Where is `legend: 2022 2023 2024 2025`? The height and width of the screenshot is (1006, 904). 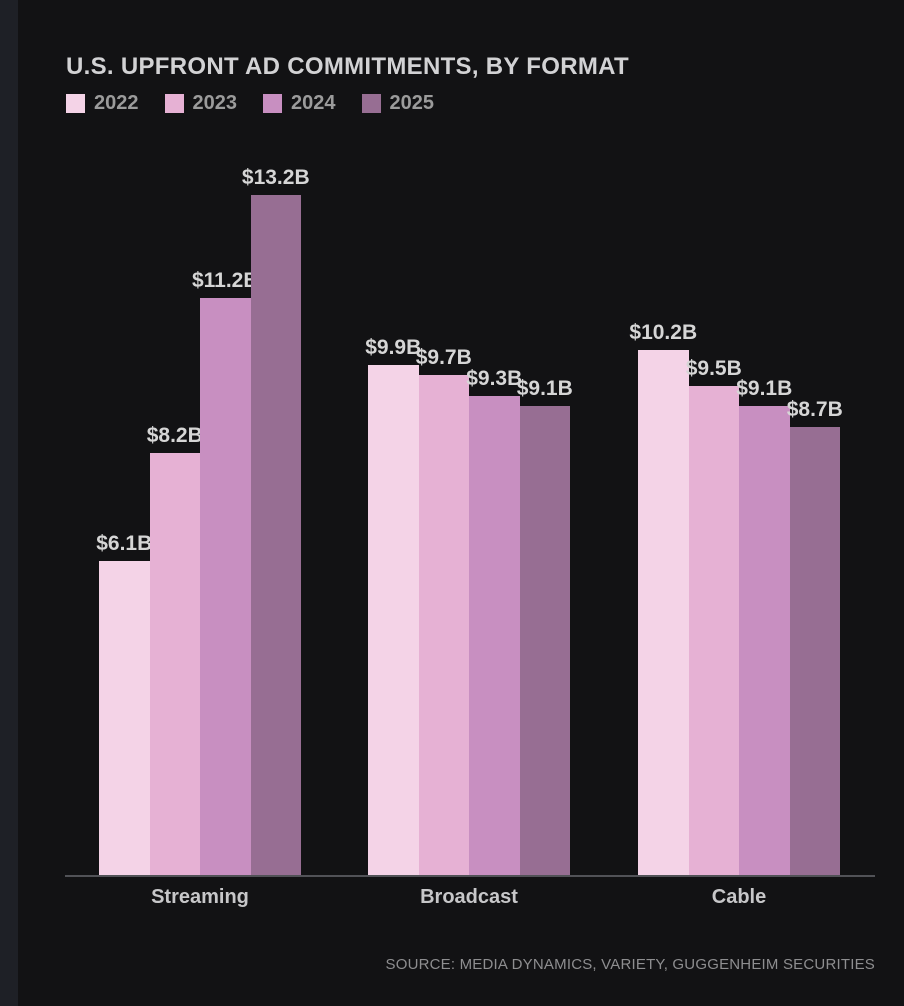
legend: 2022 2023 2024 2025 is located at coordinates (250, 103).